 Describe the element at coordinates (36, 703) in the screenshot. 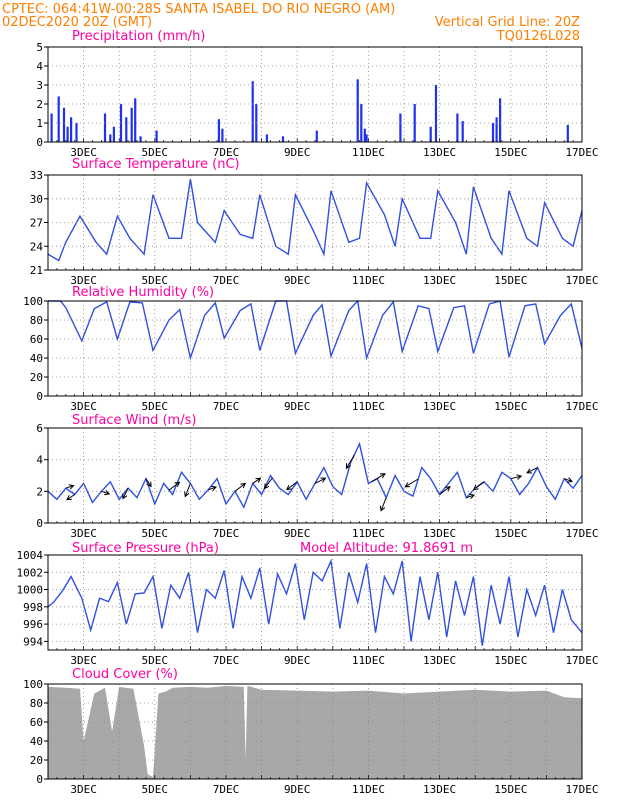

I see `y-tick-label: 80` at that location.